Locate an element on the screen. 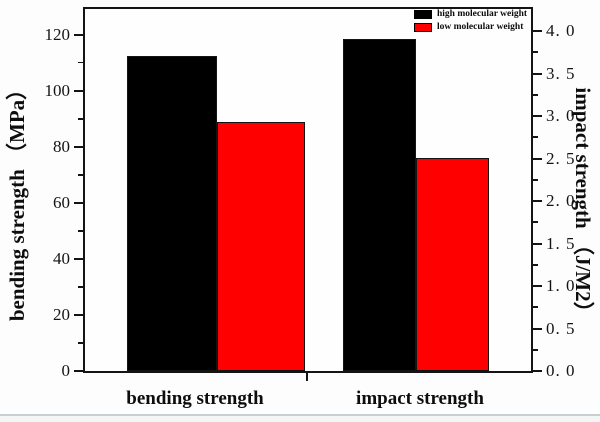 The image size is (600, 422). legend-item-high-molecular-weight: high molecular weight is located at coordinates (470, 14).